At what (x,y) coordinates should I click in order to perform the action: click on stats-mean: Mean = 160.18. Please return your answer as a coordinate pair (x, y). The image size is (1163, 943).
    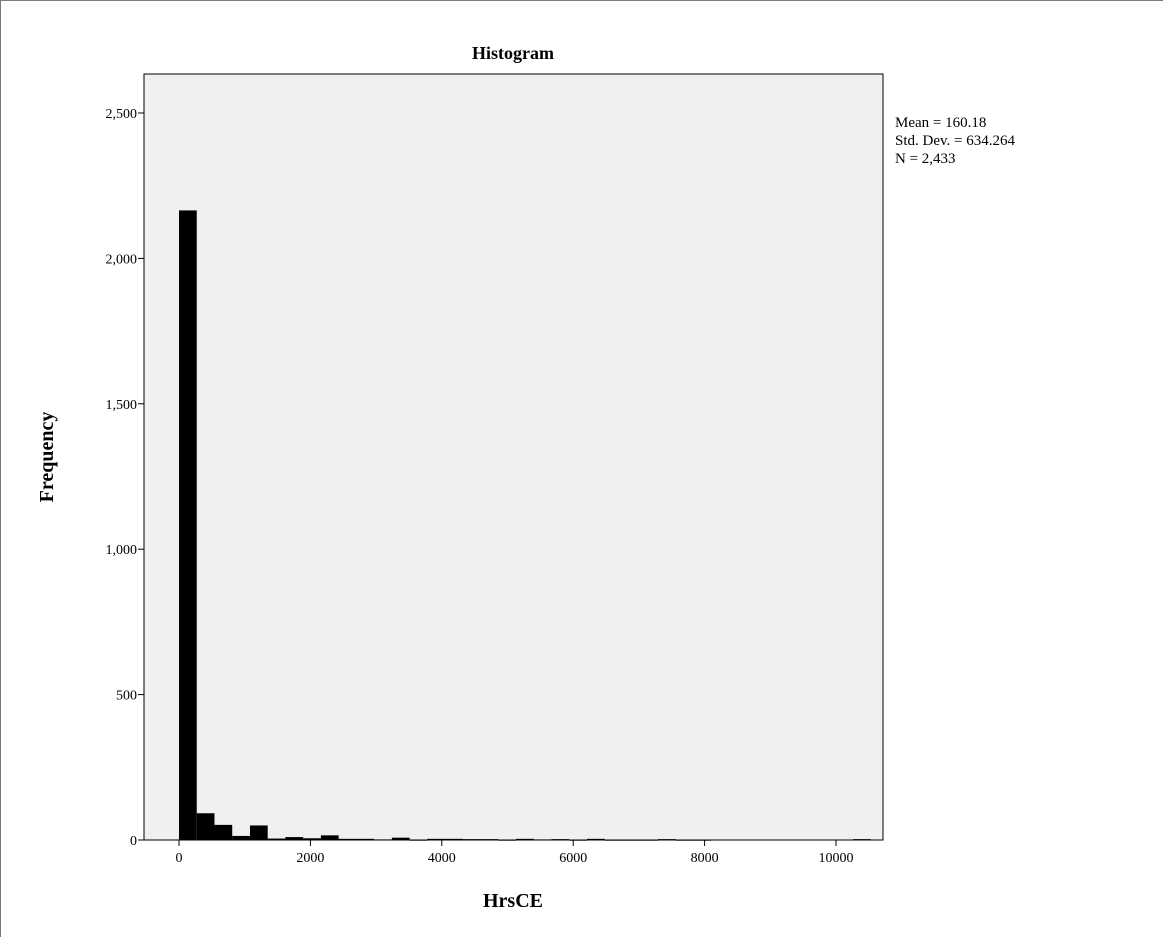
    Looking at the image, I should click on (940, 123).